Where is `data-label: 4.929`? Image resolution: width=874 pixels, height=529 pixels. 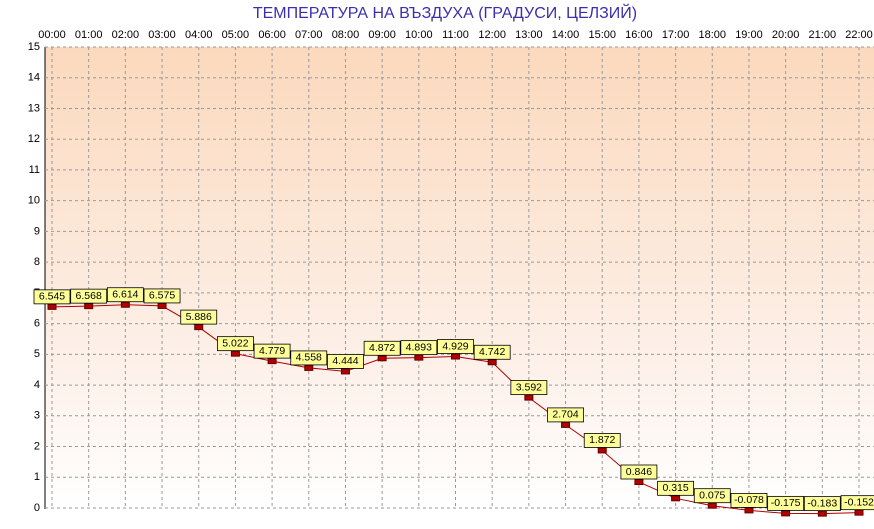 data-label: 4.929 is located at coordinates (455, 346).